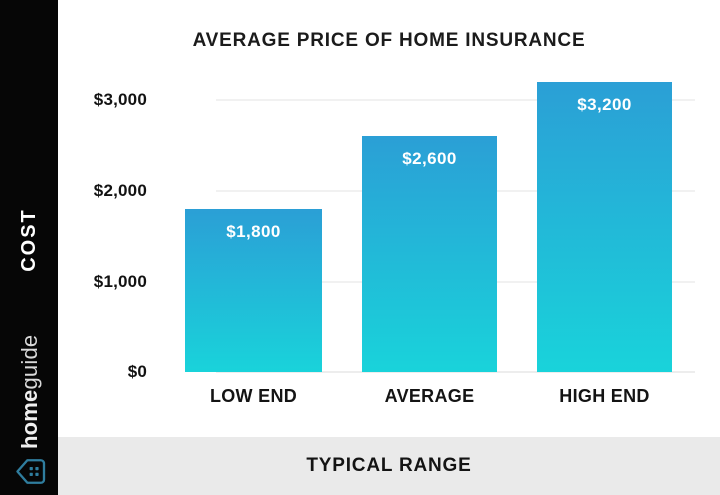  Describe the element at coordinates (253, 290) in the screenshot. I see `bar-low-end: $1,800` at that location.